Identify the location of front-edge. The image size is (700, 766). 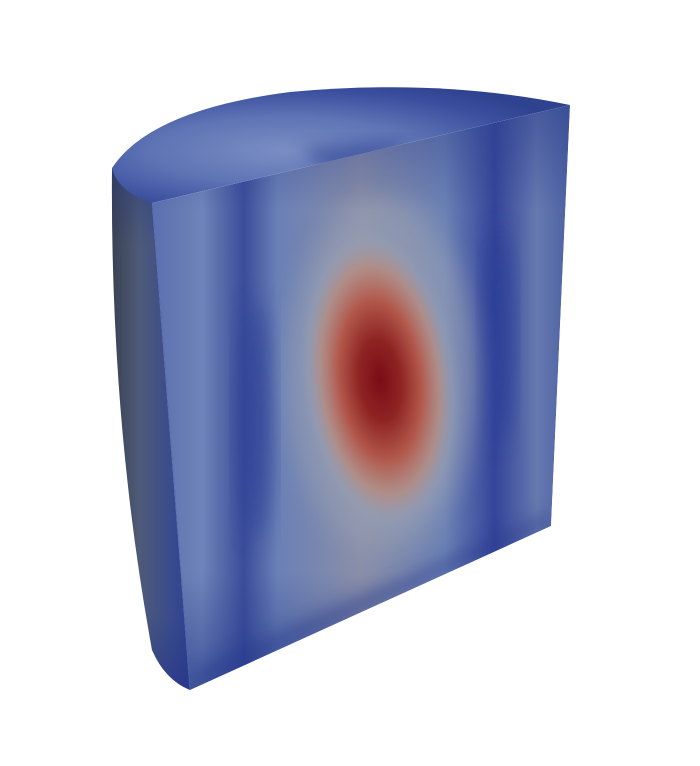
(171, 446).